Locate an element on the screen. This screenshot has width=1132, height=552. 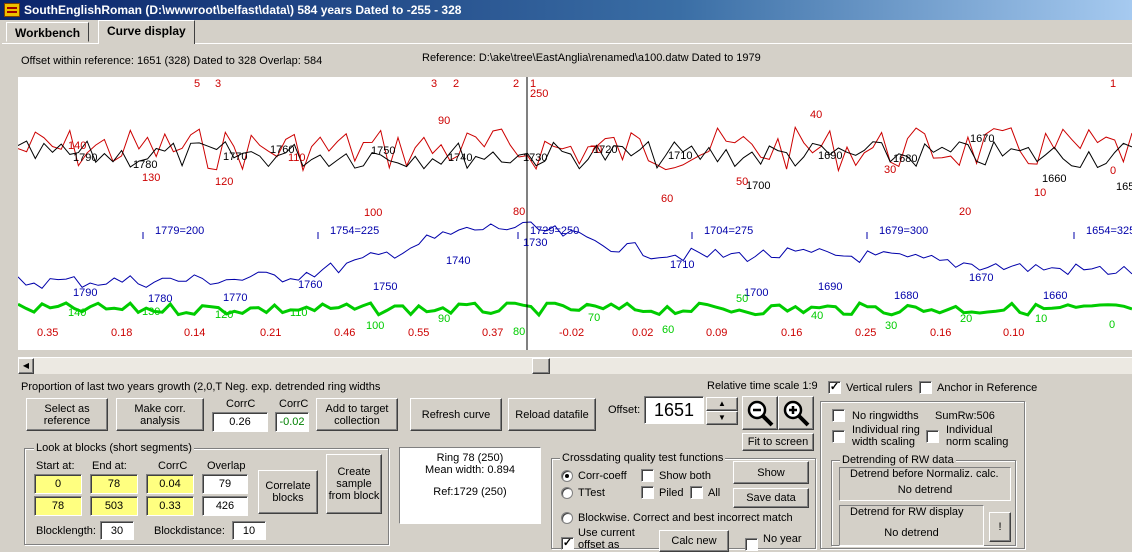
anchor-label: Anchor in Reference is located at coordinates (987, 388).